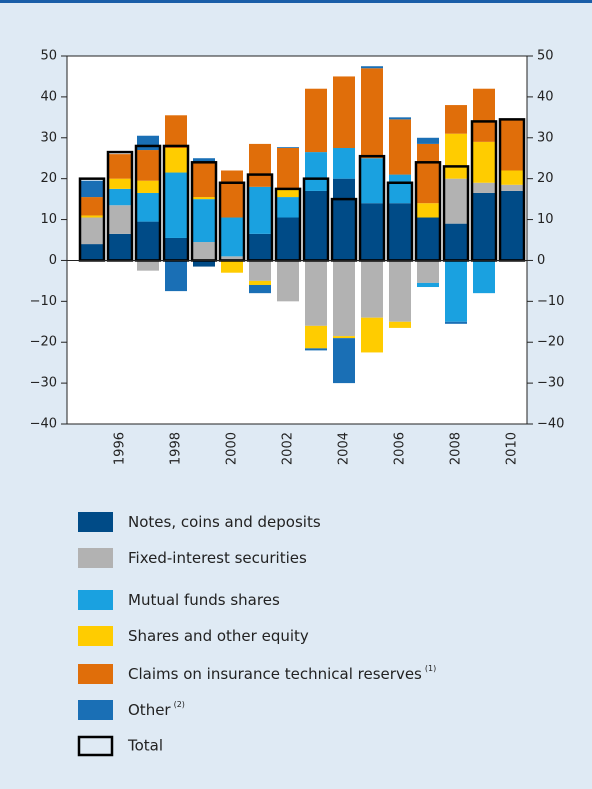 This screenshot has width=592, height=789. Describe the element at coordinates (545, 56) in the screenshot. I see `y2-tick-label: 50` at that location.